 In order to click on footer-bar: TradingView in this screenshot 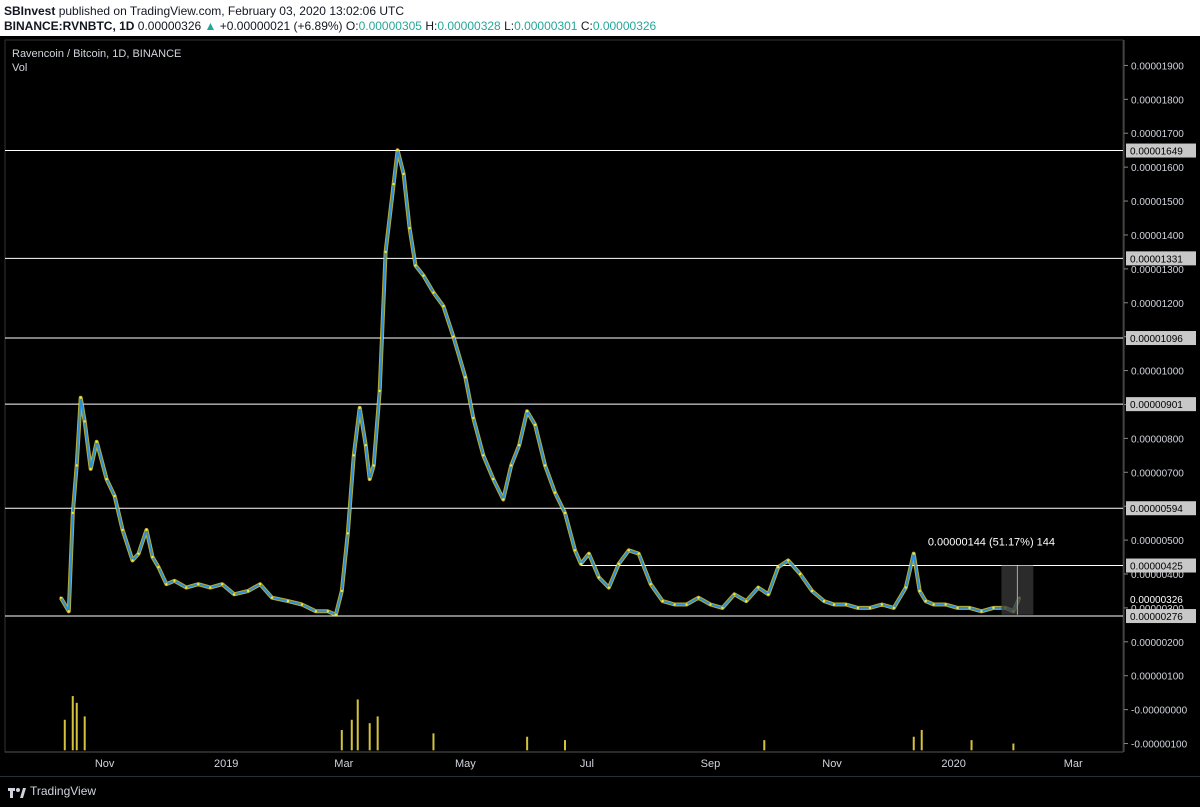, I will do `click(600, 791)`.